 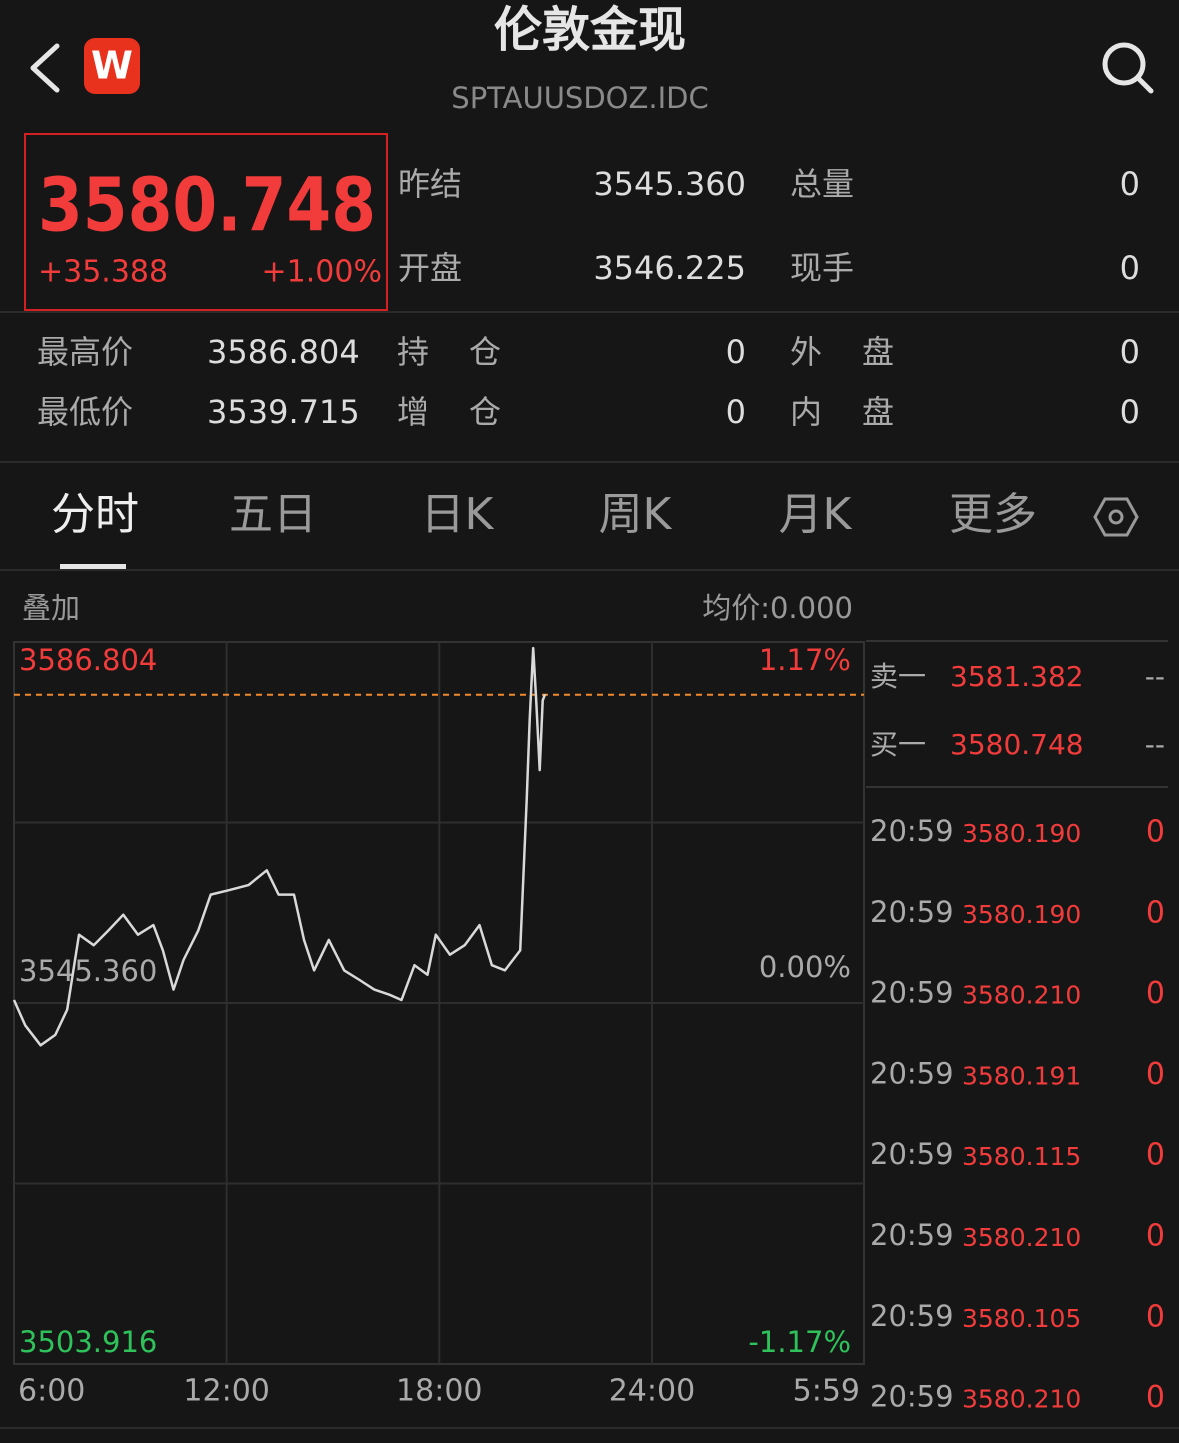 What do you see at coordinates (822, 268) in the screenshot?
I see `stat-label: 现手` at bounding box center [822, 268].